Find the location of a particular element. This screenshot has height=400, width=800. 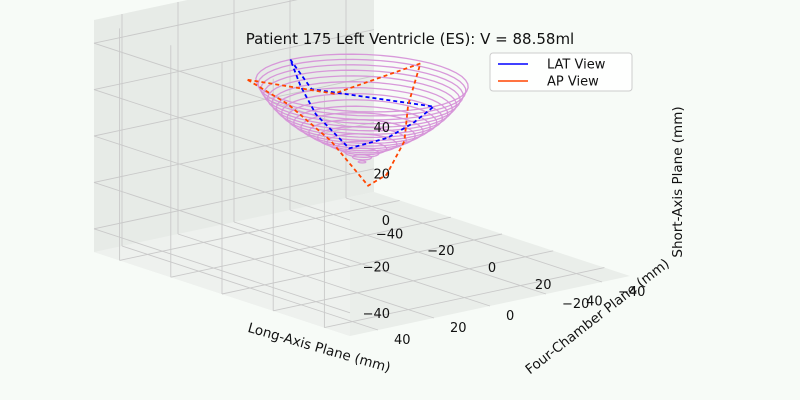

x-tick-label: 40 is located at coordinates (594, 302).